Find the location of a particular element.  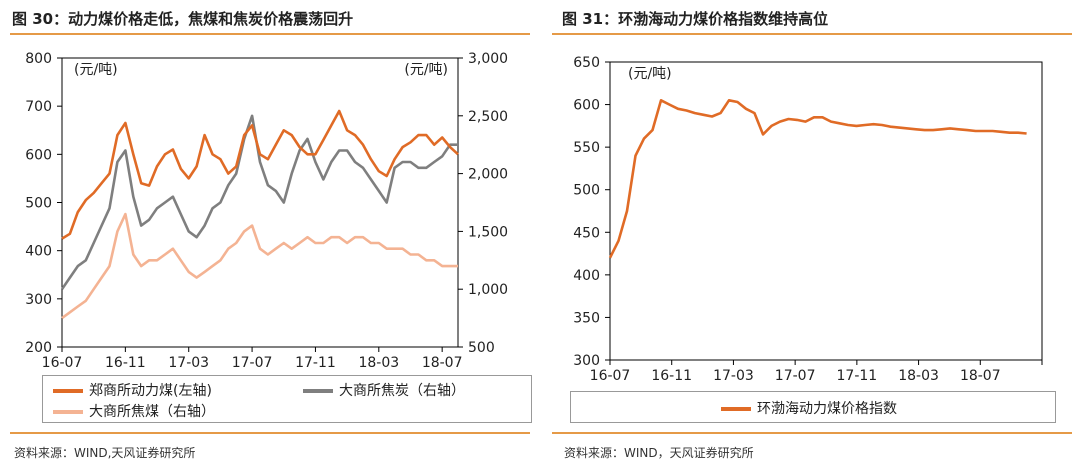

legend-item: 环渤海动力煤价格指数 is located at coordinates (809, 408).